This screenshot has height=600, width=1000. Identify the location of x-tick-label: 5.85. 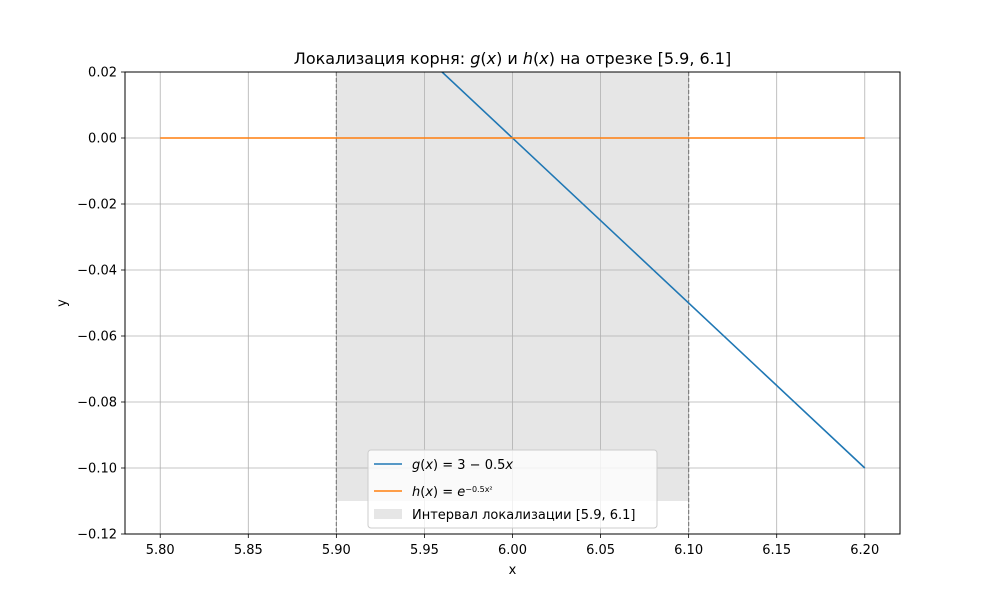
(248, 550).